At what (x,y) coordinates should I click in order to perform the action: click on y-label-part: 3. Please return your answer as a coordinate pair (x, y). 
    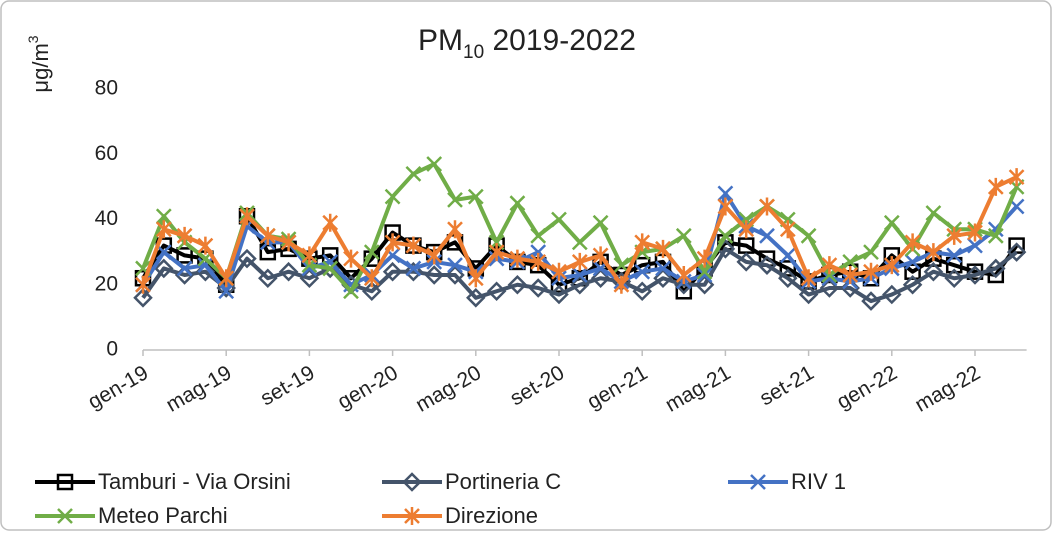
    Looking at the image, I should click on (33, 39).